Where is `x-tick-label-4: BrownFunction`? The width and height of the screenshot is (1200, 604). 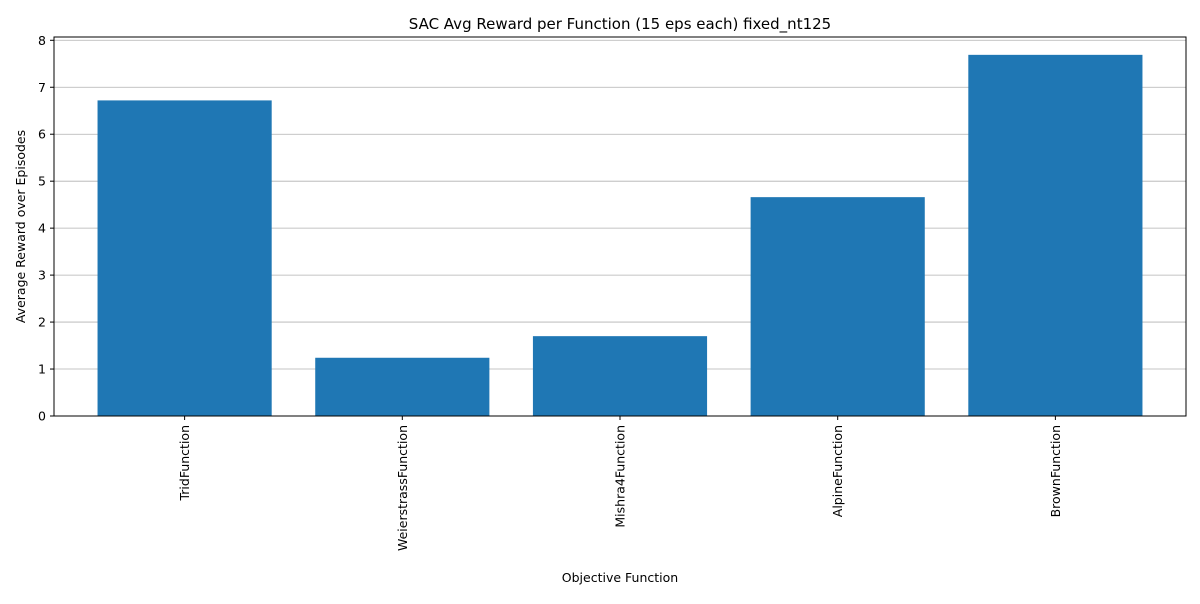
x-tick-label-4: BrownFunction is located at coordinates (1055, 471).